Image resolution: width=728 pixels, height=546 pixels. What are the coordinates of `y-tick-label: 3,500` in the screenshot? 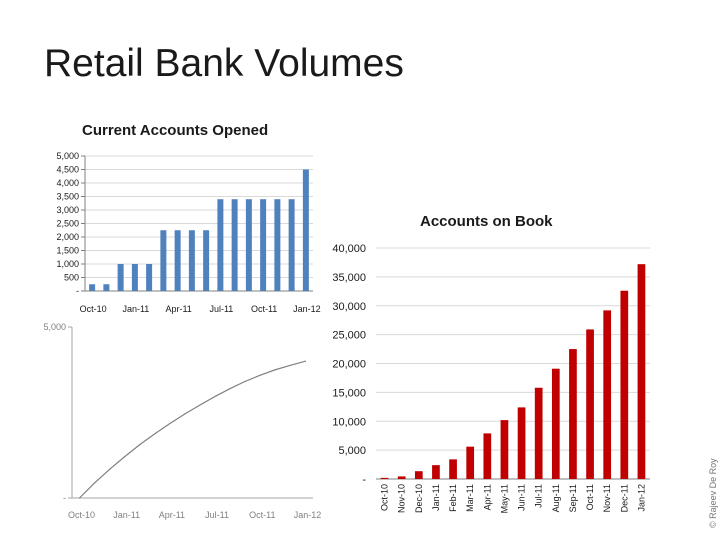 It's located at (67, 197).